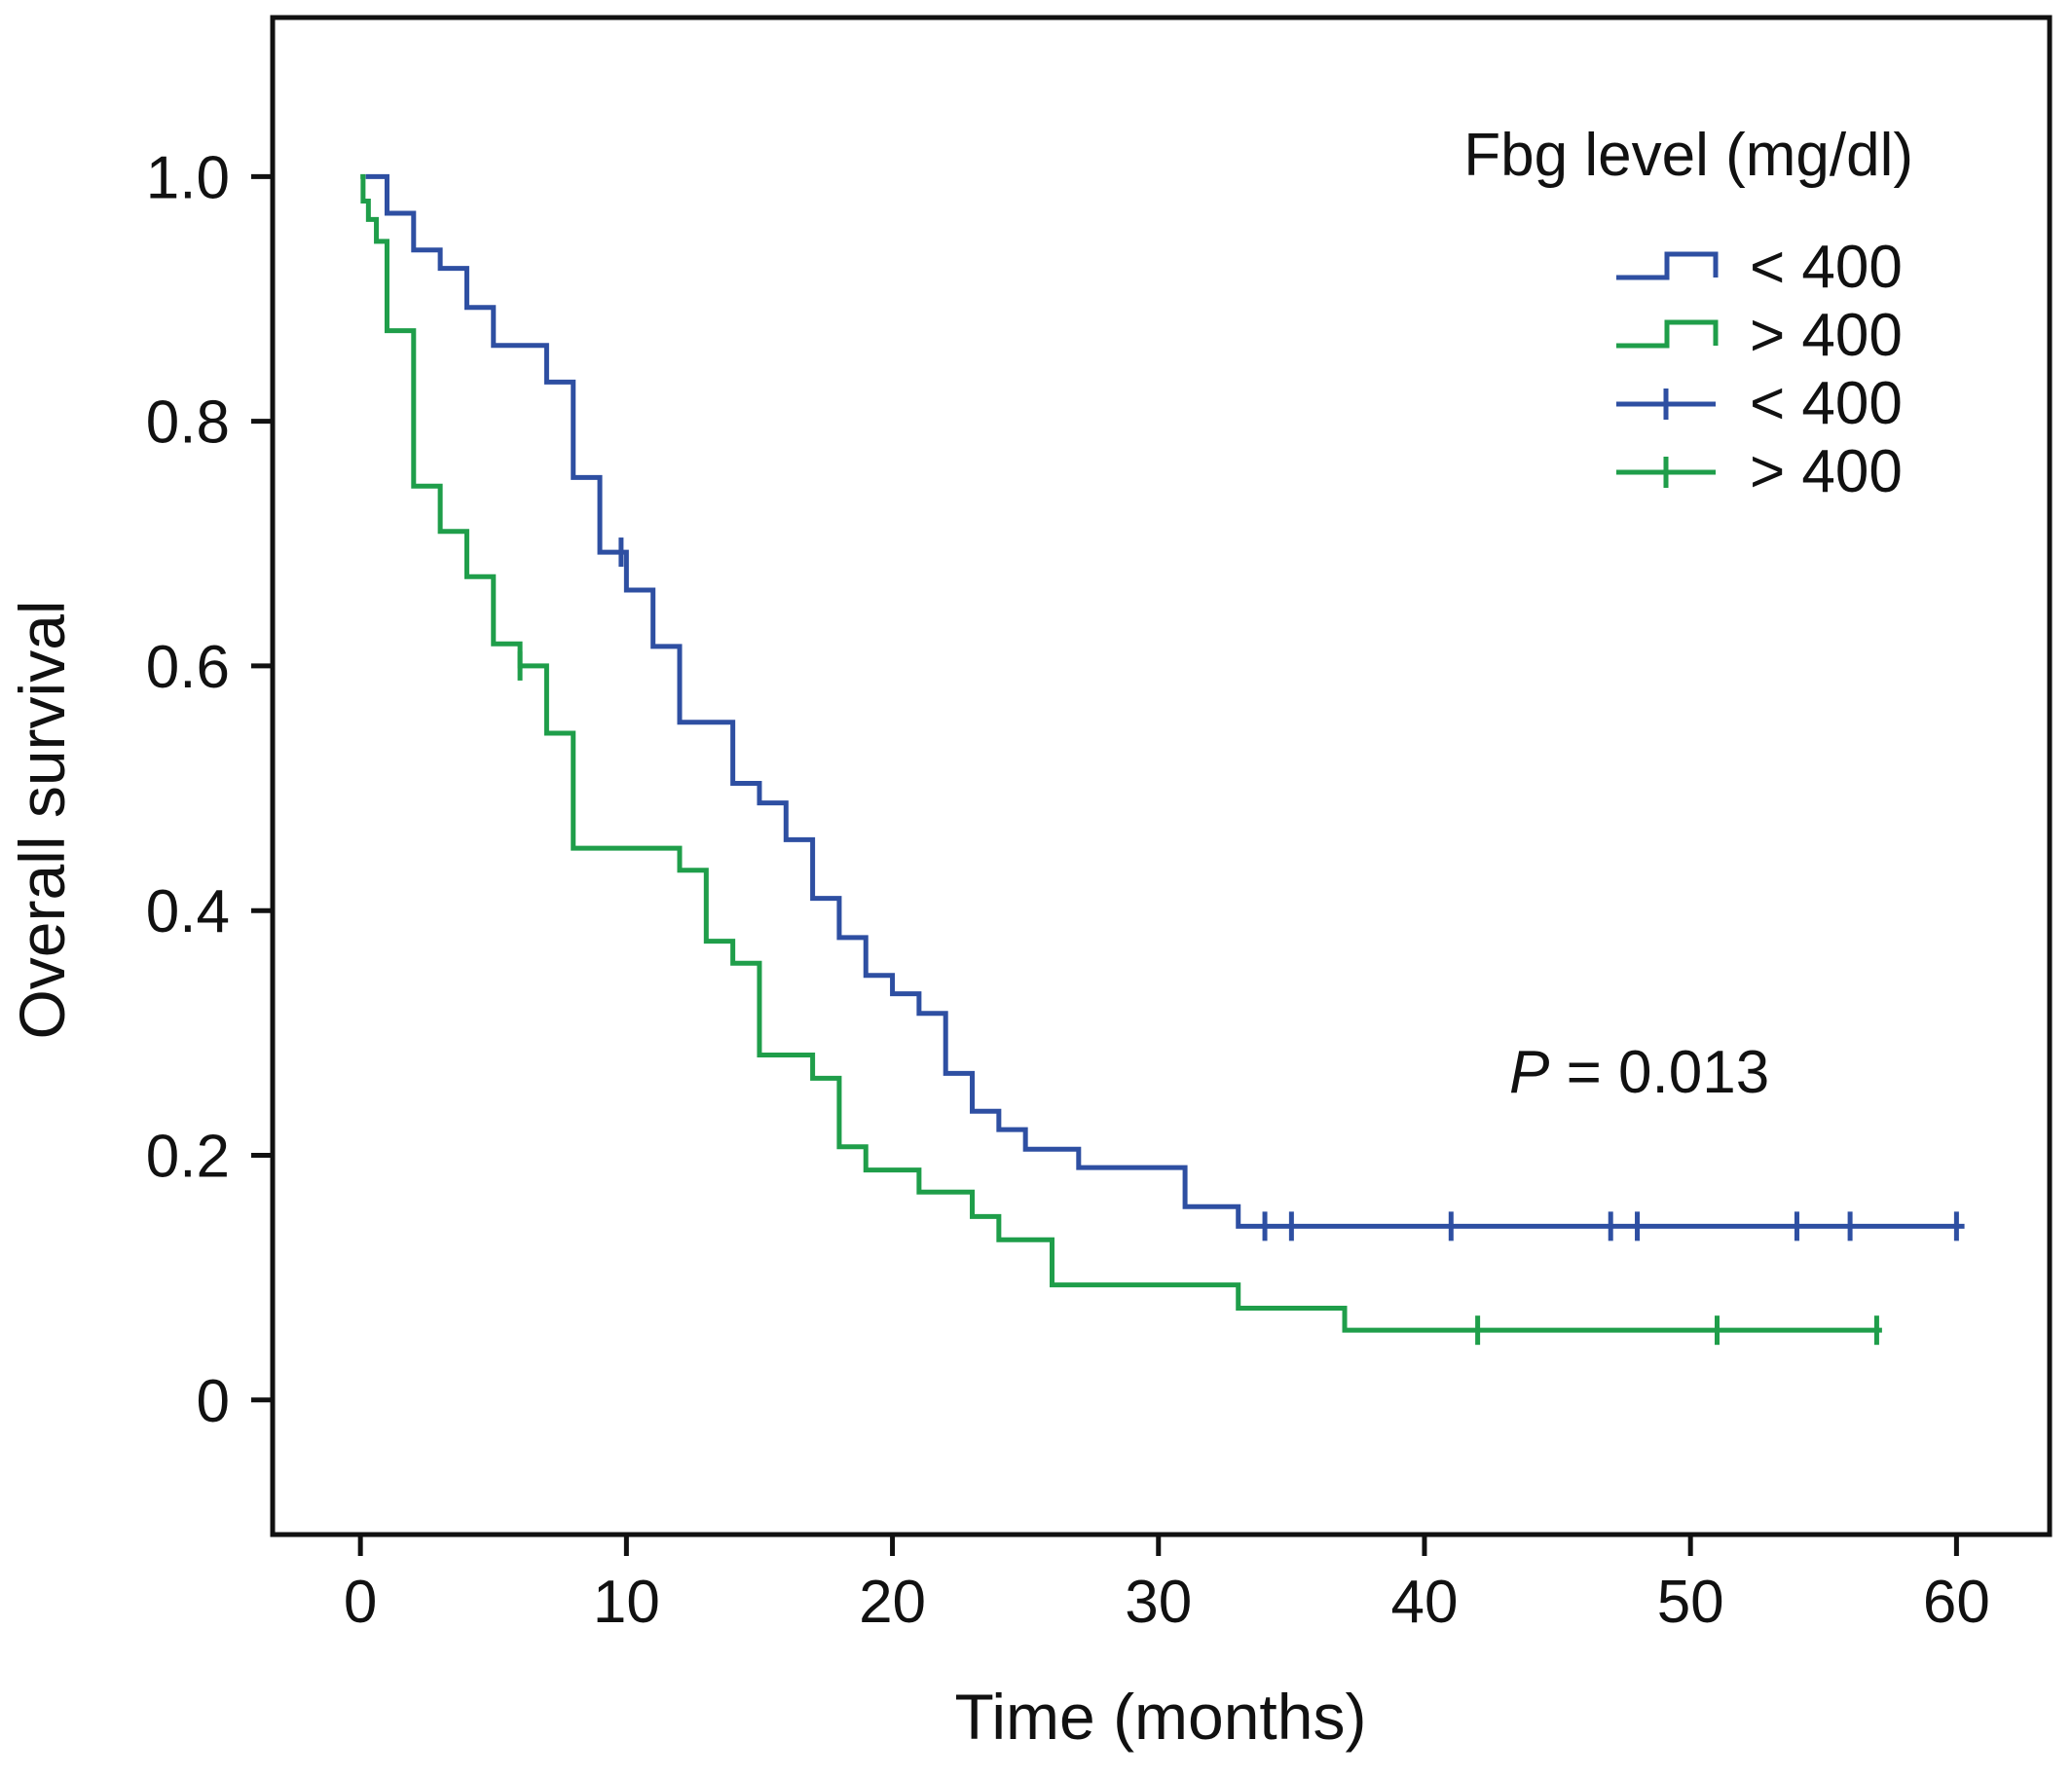 The height and width of the screenshot is (1777, 2072). What do you see at coordinates (892, 1602) in the screenshot?
I see `x-tick-label: 20` at bounding box center [892, 1602].